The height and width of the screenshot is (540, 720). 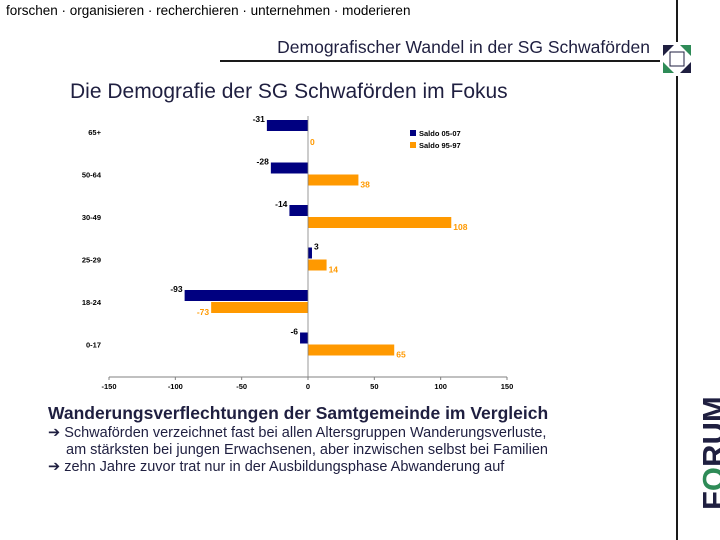 I want to click on legend-label: Saldo 05-07, so click(x=440, y=133).